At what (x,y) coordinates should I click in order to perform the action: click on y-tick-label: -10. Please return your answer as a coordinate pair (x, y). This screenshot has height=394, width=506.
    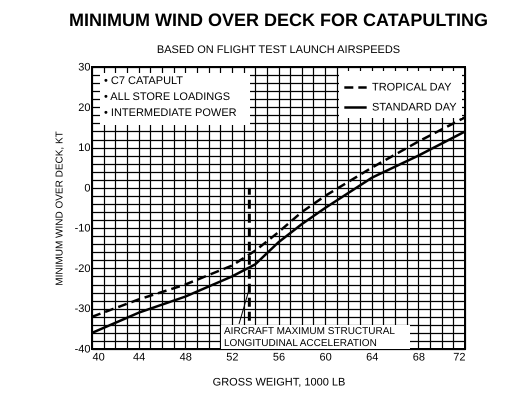
    Looking at the image, I should click on (82, 228).